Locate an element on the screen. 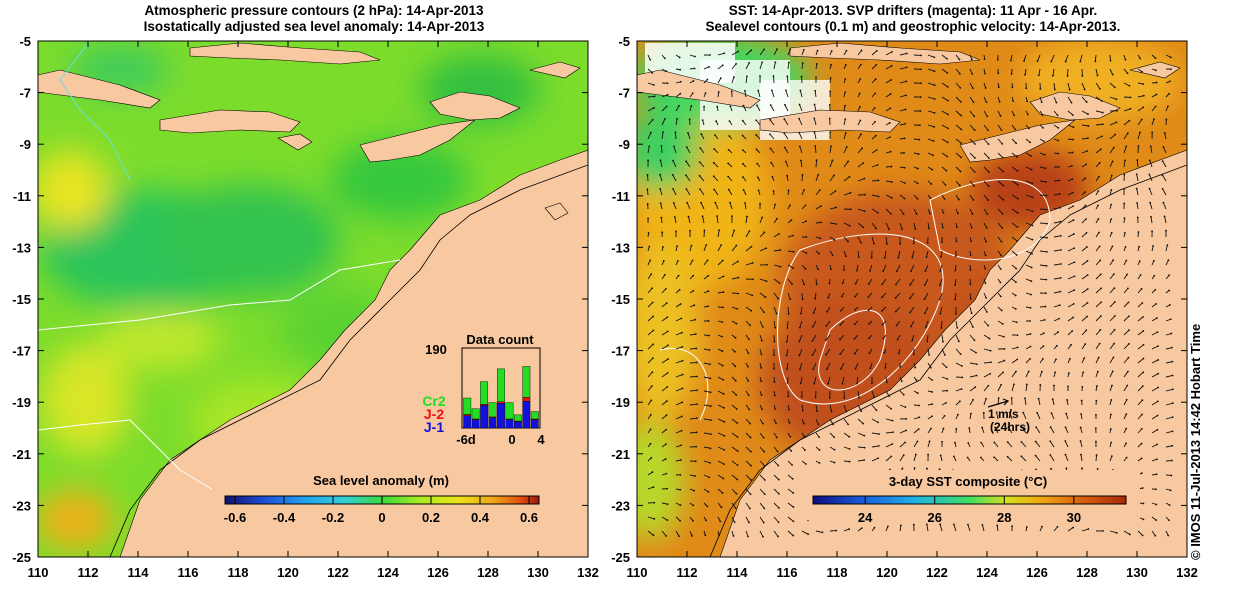 The height and width of the screenshot is (590, 1250). colorbar-tick-label: 30 is located at coordinates (1074, 517).